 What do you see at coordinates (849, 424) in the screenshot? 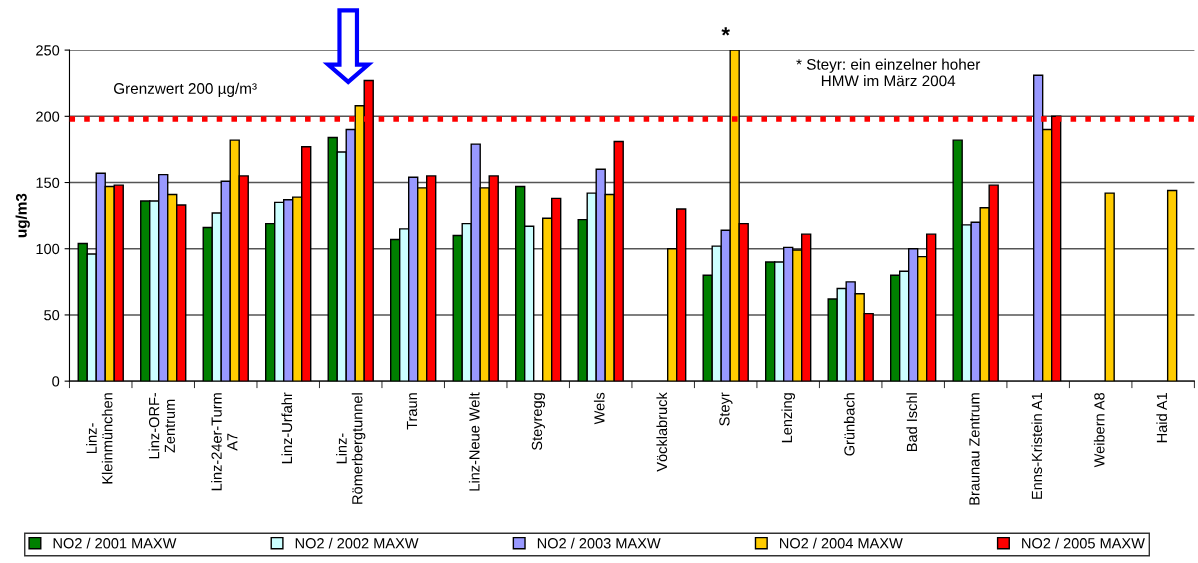
I see `x-tick-label: Grünbach` at bounding box center [849, 424].